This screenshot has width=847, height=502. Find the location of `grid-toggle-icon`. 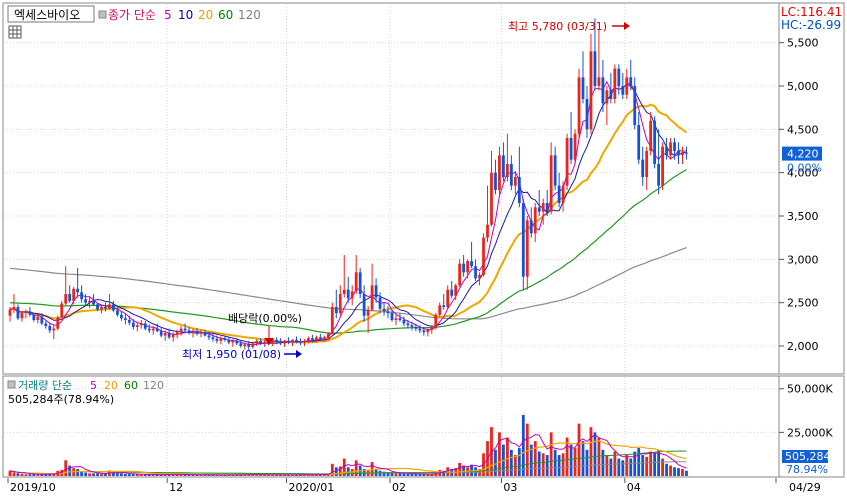

grid-toggle-icon is located at coordinates (15, 32).